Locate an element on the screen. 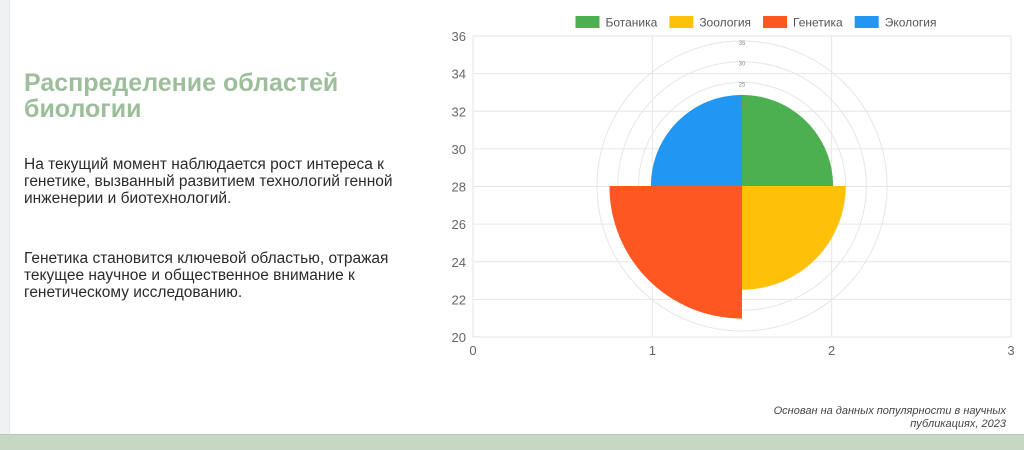  bottom-accent-bar is located at coordinates (512, 442).